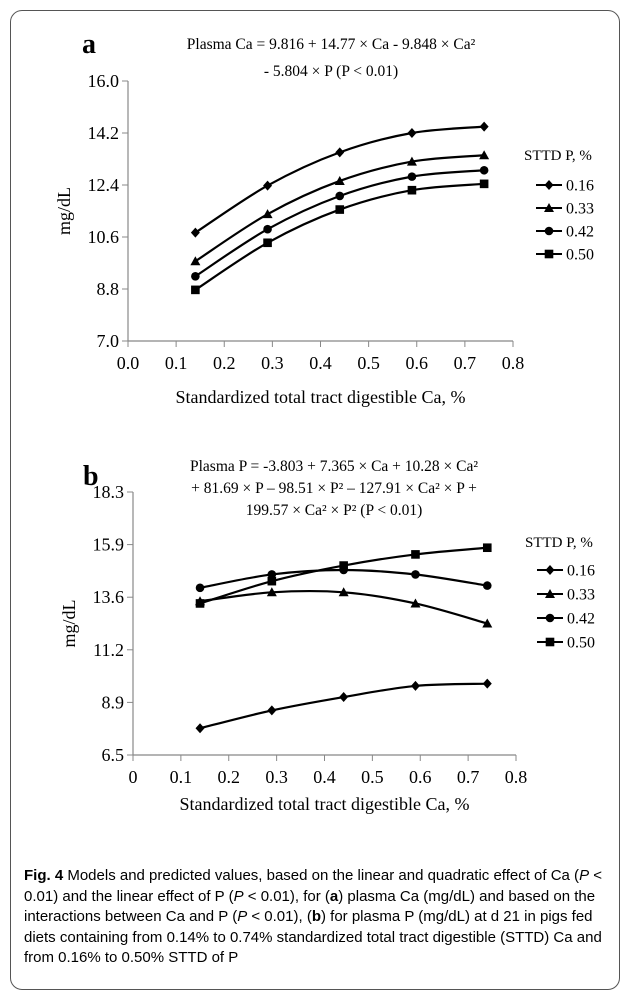 This screenshot has width=635, height=997. Describe the element at coordinates (113, 702) in the screenshot. I see `y-tick-label: 8.9` at that location.